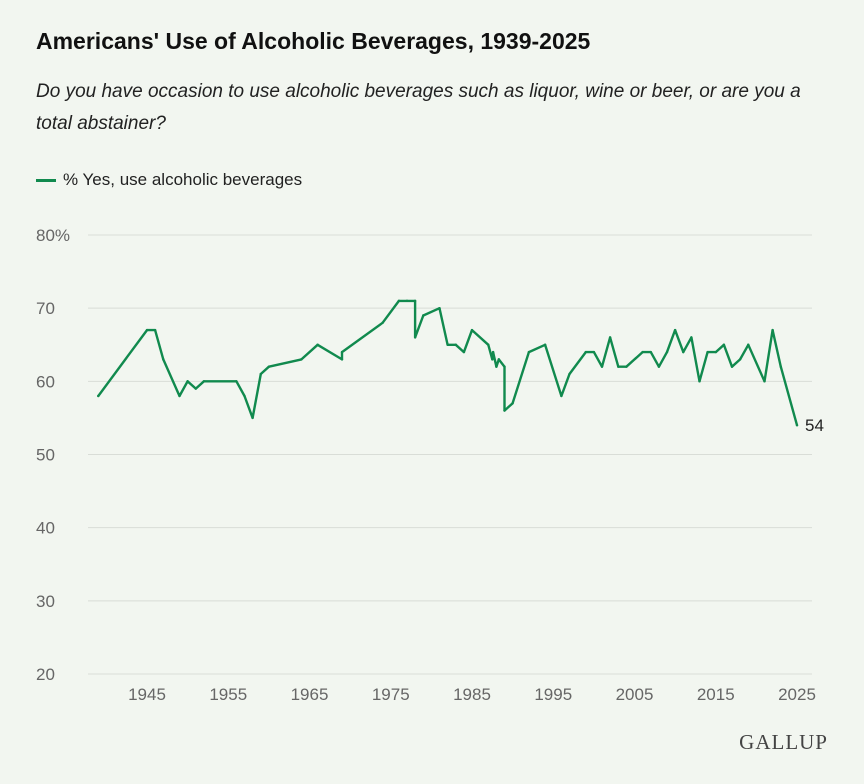 The height and width of the screenshot is (784, 864). I want to click on x-tick-label: 2015, so click(716, 694).